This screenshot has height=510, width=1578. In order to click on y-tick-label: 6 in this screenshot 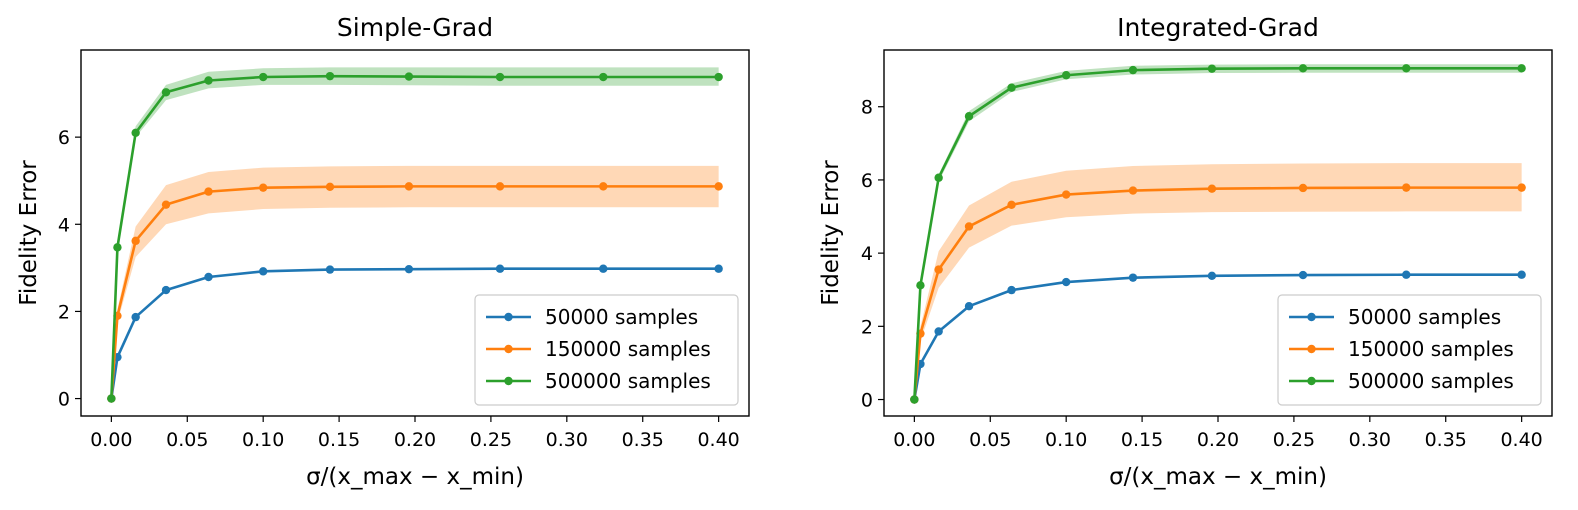, I will do `click(867, 181)`.